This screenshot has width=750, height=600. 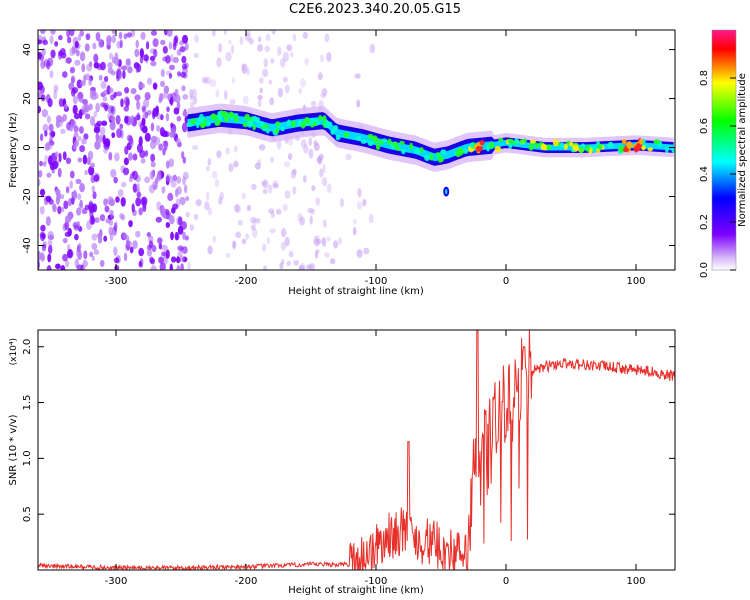 What do you see at coordinates (356, 291) in the screenshot?
I see `spectrogram-x-label: Height of straight line (km)` at bounding box center [356, 291].